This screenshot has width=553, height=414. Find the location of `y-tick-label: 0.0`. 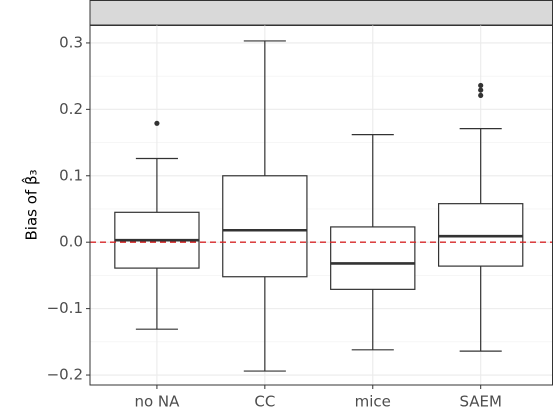

y-tick-label: 0.0 is located at coordinates (71, 242).